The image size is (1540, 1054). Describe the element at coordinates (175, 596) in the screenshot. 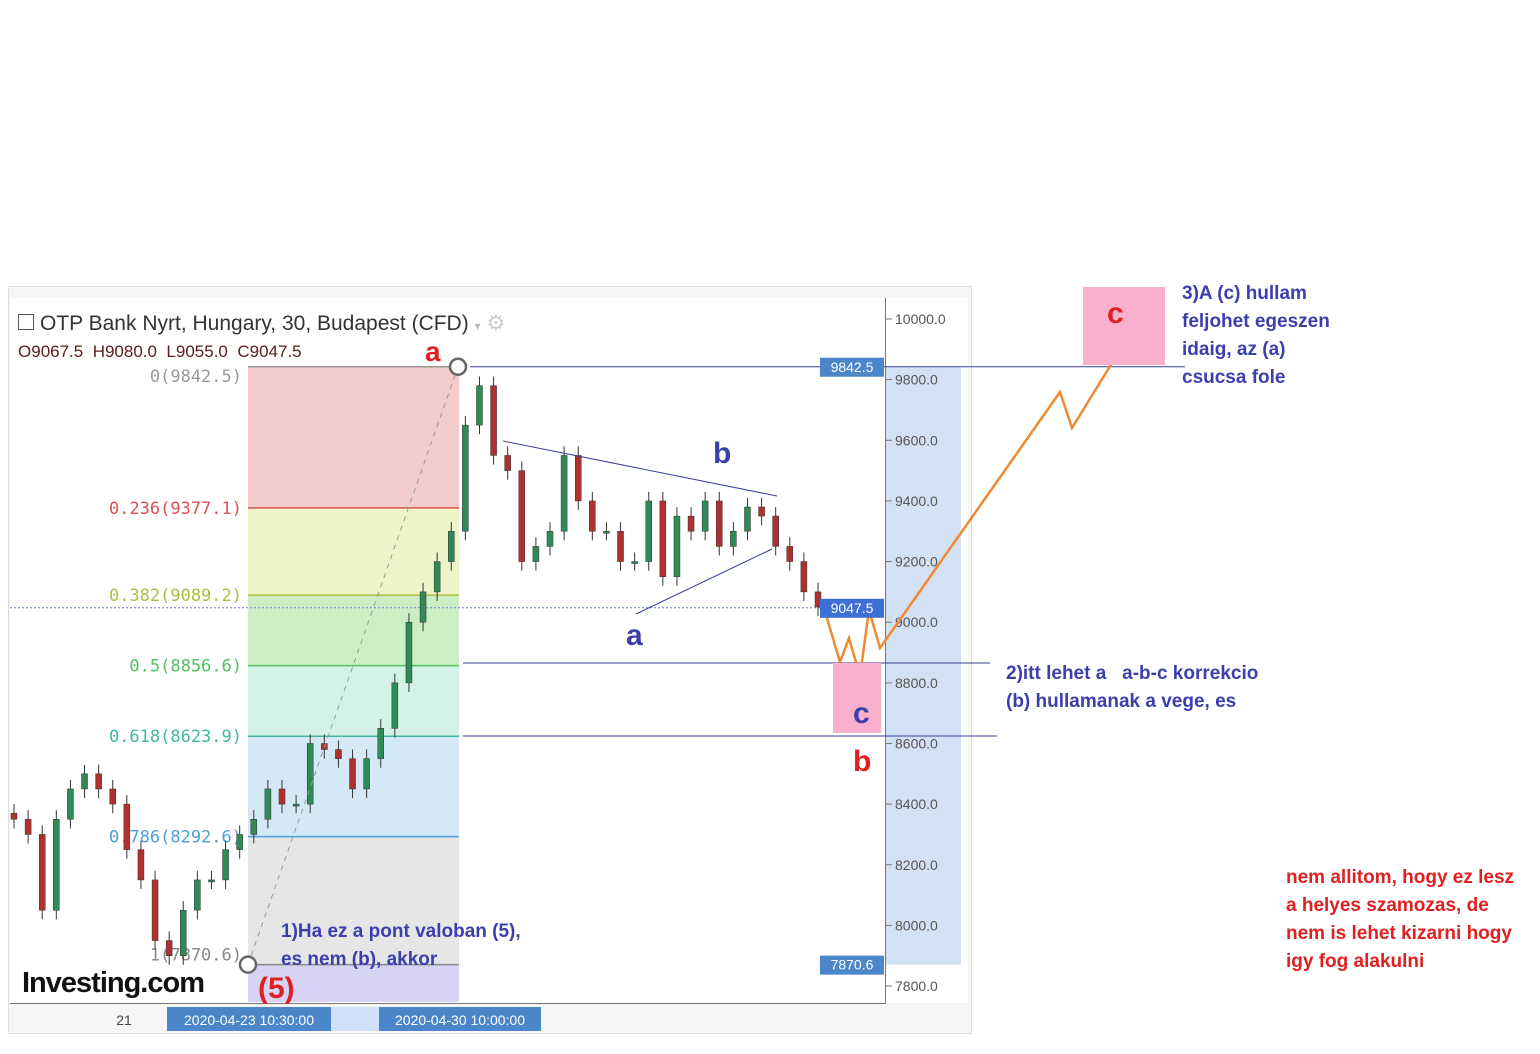

I see `fib-label-0.382: 0.382(9089.2)` at that location.